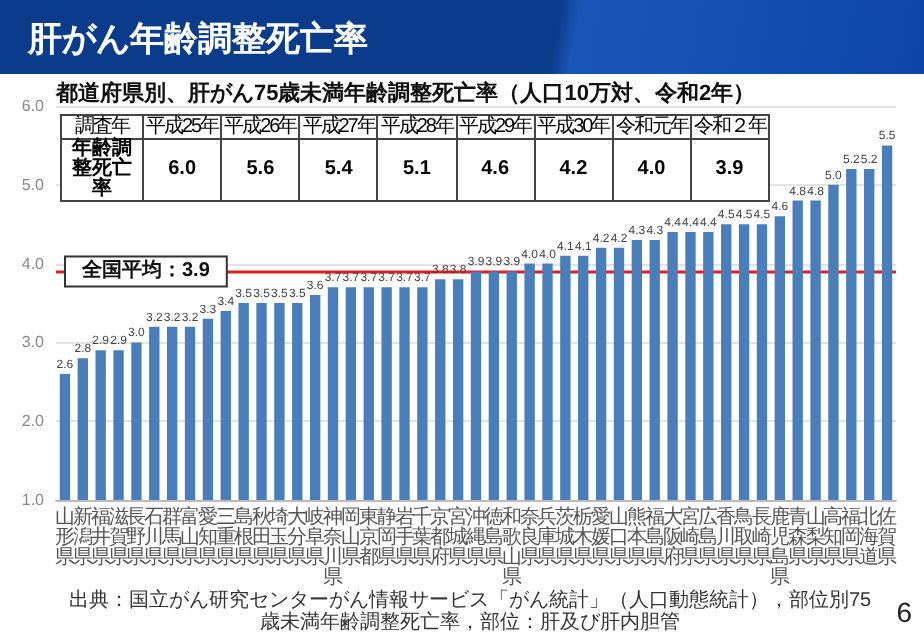 Image resolution: width=924 pixels, height=640 pixels. Describe the element at coordinates (33, 263) in the screenshot. I see `y-tick-label: 4.0` at that location.